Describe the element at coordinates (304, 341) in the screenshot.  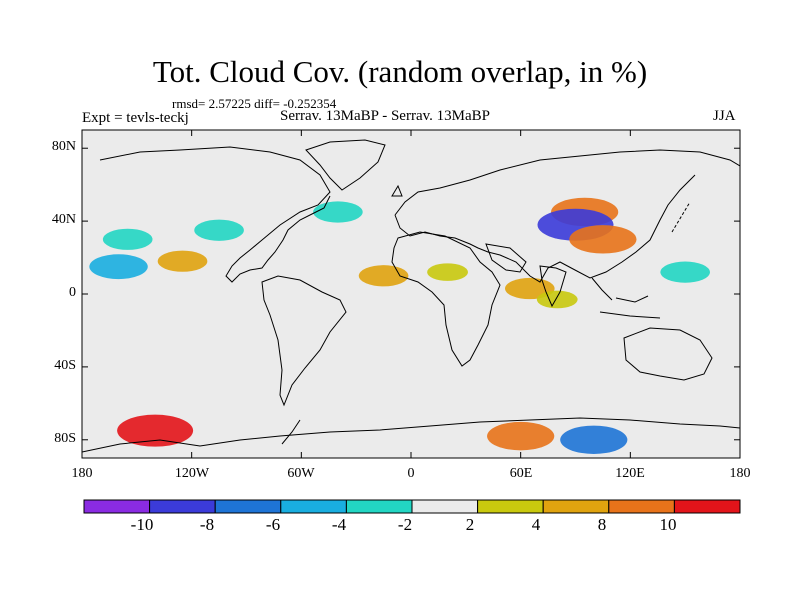
I see `south-america-coast` at that location.